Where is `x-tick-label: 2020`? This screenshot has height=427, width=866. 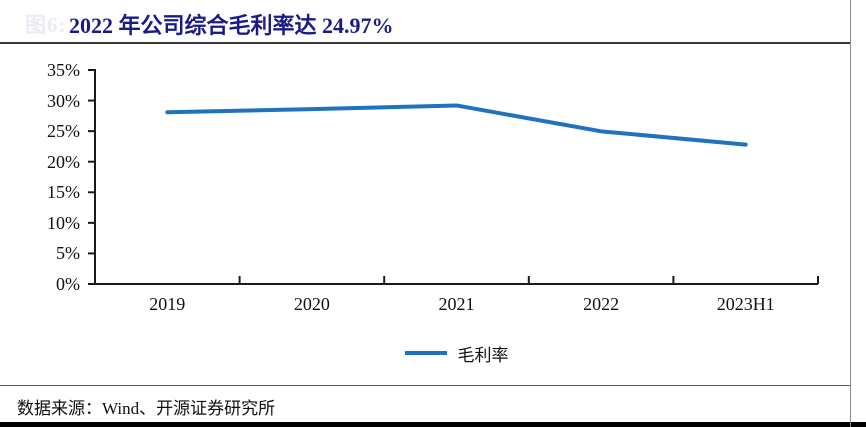
x-tick-label: 2020 is located at coordinates (311, 304).